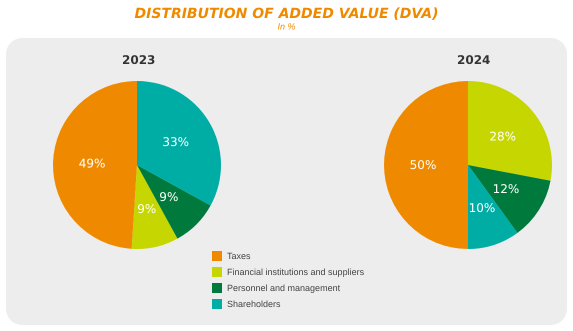 The width and height of the screenshot is (573, 331). What do you see at coordinates (296, 272) in the screenshot?
I see `legend-label: Financial institutions and suppliers` at bounding box center [296, 272].